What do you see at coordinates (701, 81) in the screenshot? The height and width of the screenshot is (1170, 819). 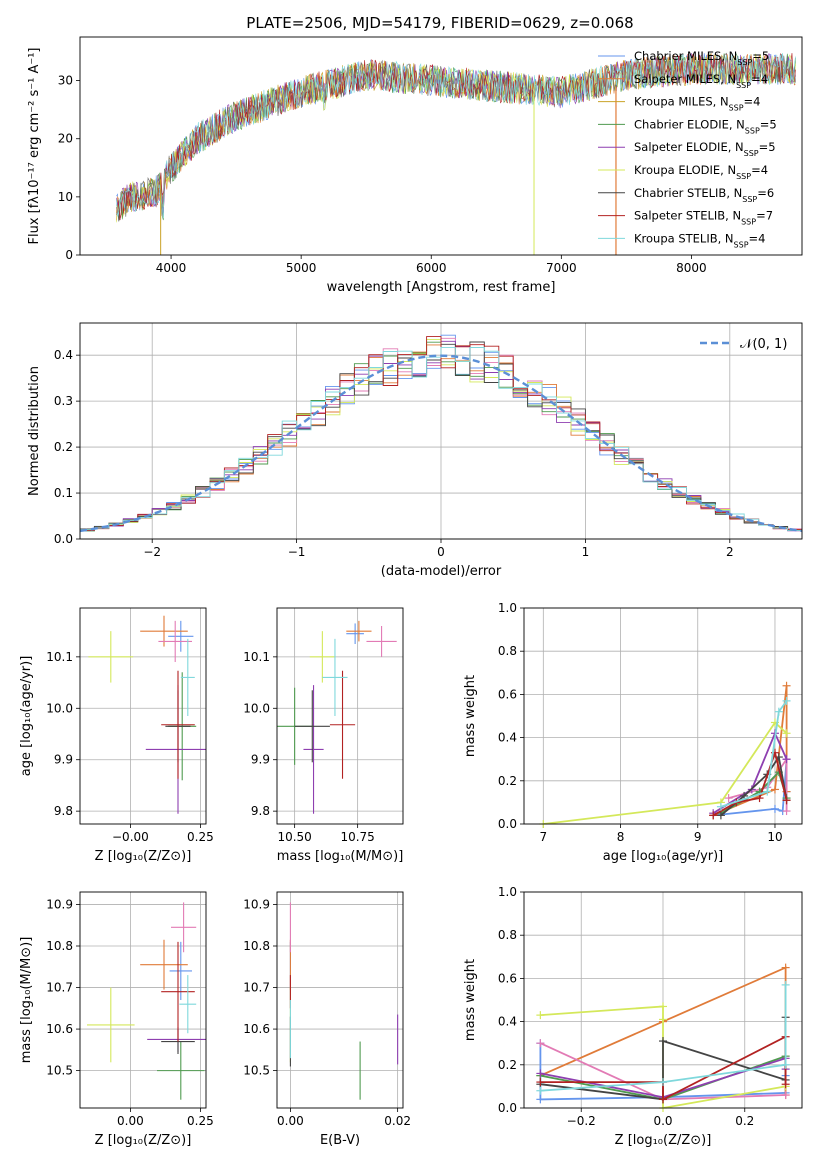 I see `legend-entry: Salpeter MILES, NSSP=4` at bounding box center [701, 81].